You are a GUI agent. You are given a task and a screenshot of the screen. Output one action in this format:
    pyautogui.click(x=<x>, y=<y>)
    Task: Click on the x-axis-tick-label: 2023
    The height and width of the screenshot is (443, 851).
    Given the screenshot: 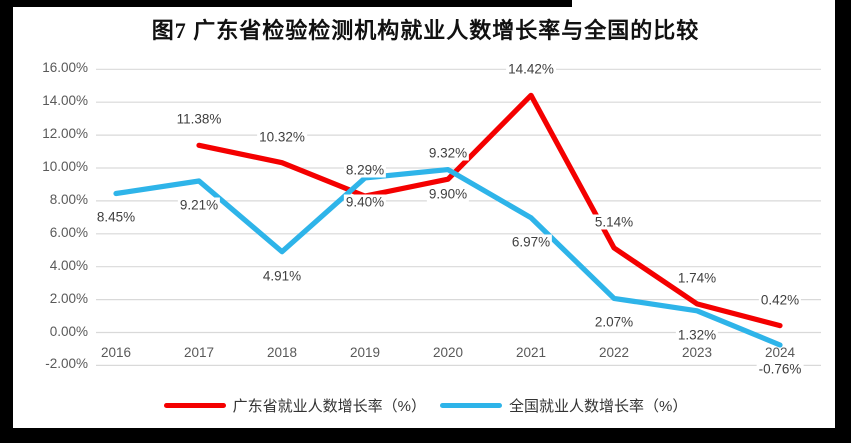 What is the action you would take?
    pyautogui.click(x=697, y=352)
    